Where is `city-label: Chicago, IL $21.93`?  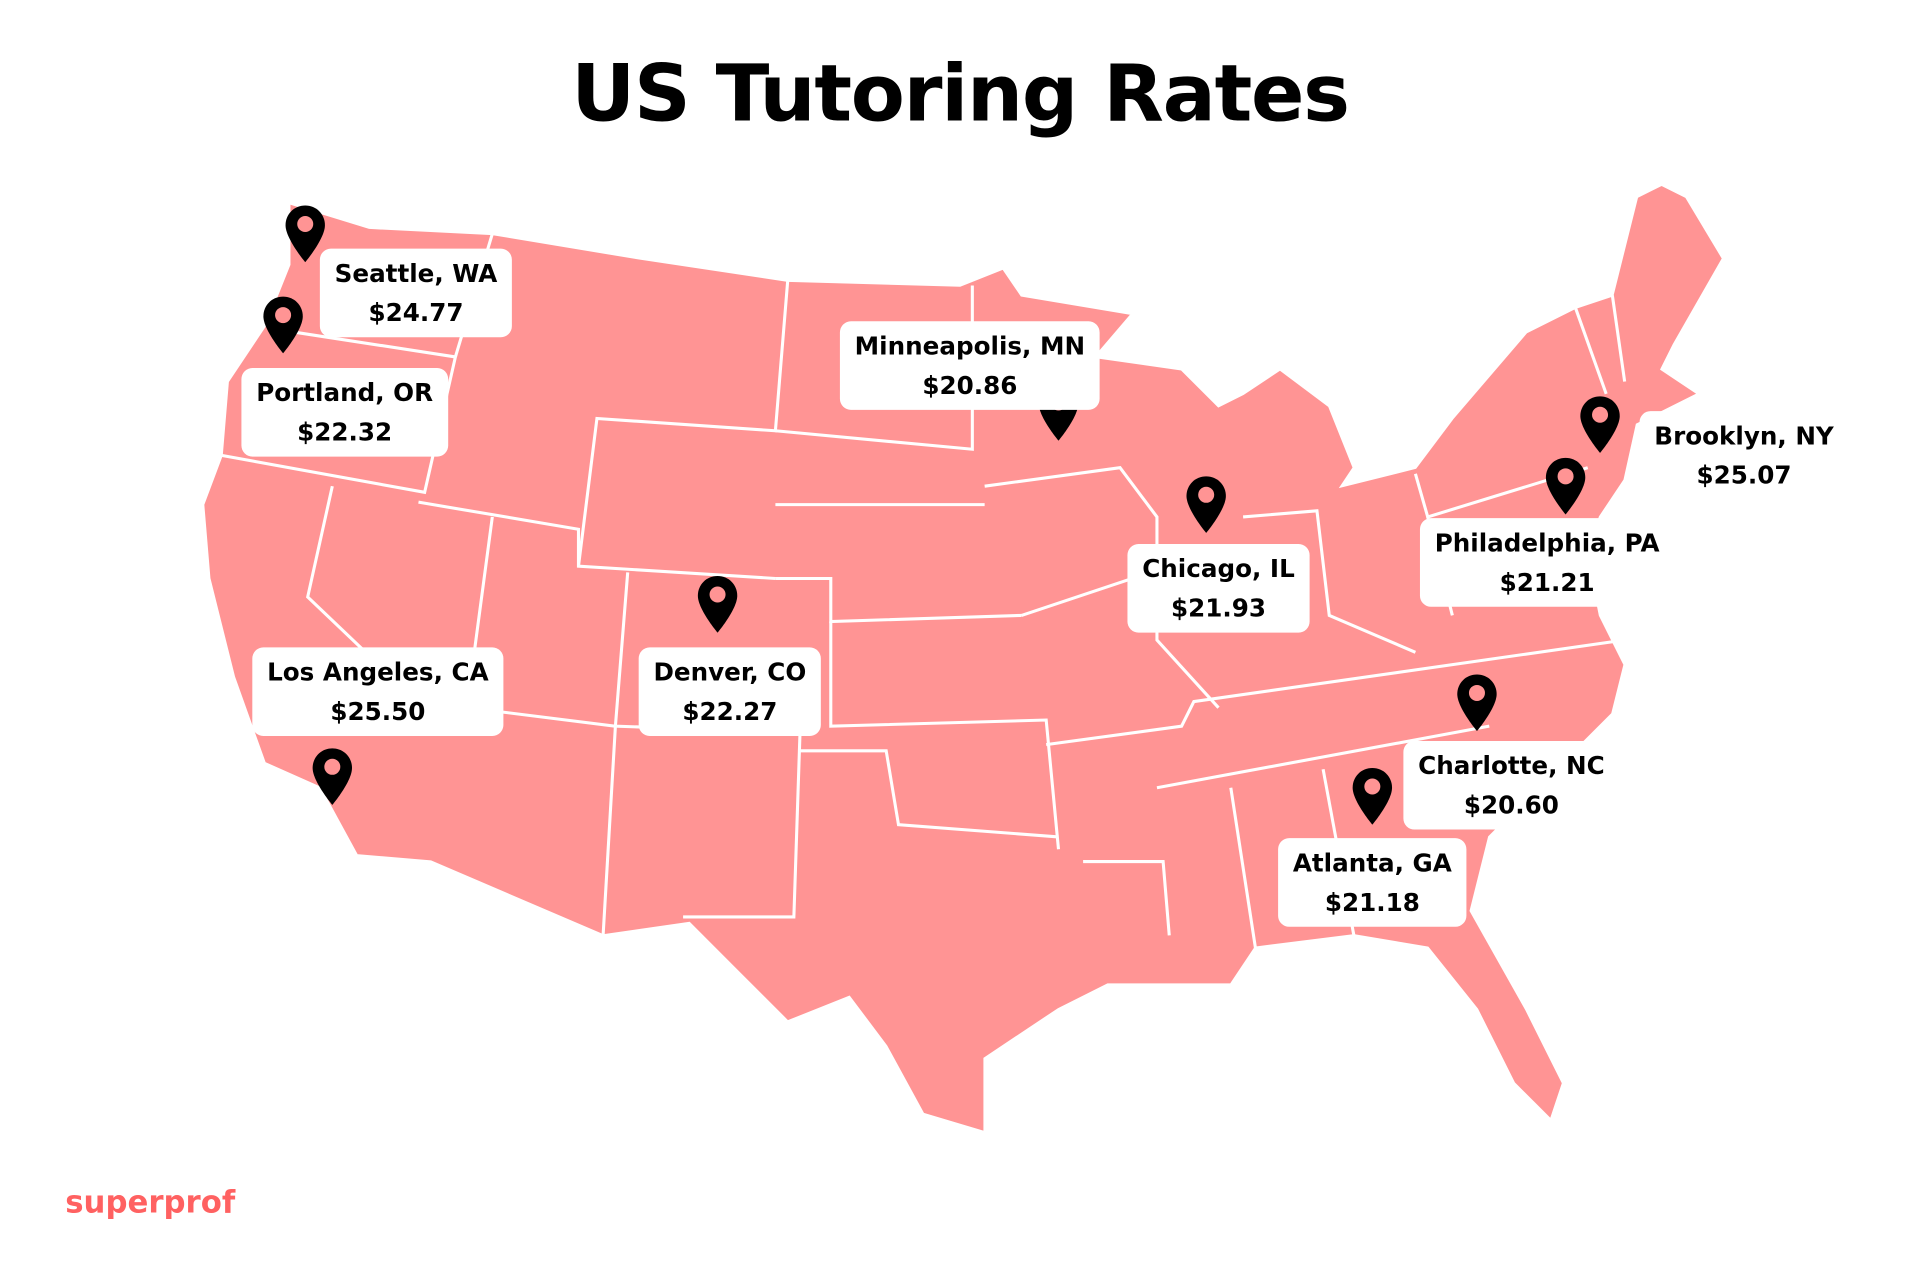 city-label: Chicago, IL $21.93 is located at coordinates (1218, 588).